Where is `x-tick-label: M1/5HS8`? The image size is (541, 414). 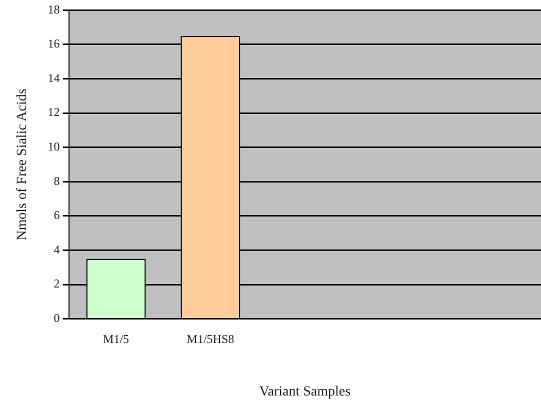 x-tick-label: M1/5HS8 is located at coordinates (210, 339).